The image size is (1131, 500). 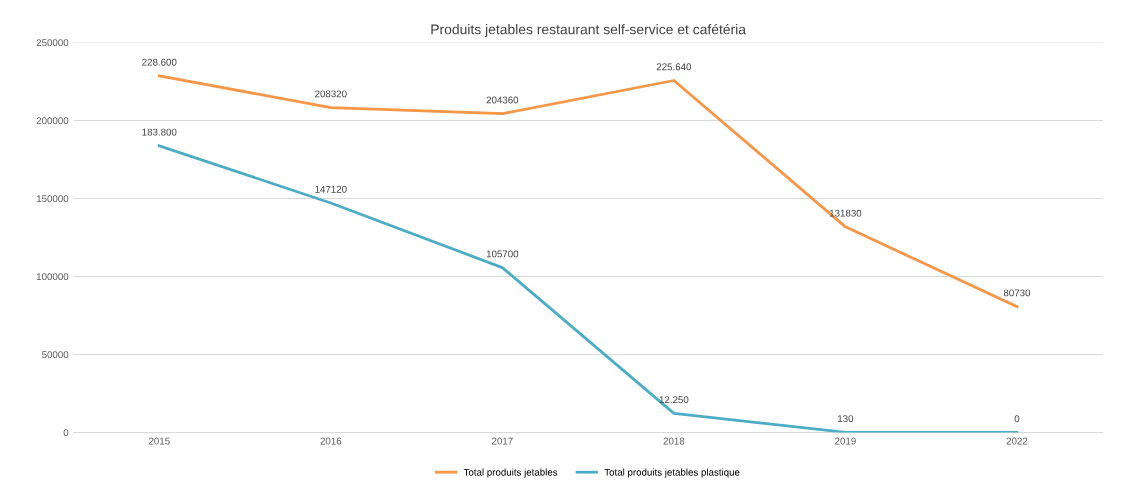 What do you see at coordinates (159, 132) in the screenshot?
I see `data-label: 183.800` at bounding box center [159, 132].